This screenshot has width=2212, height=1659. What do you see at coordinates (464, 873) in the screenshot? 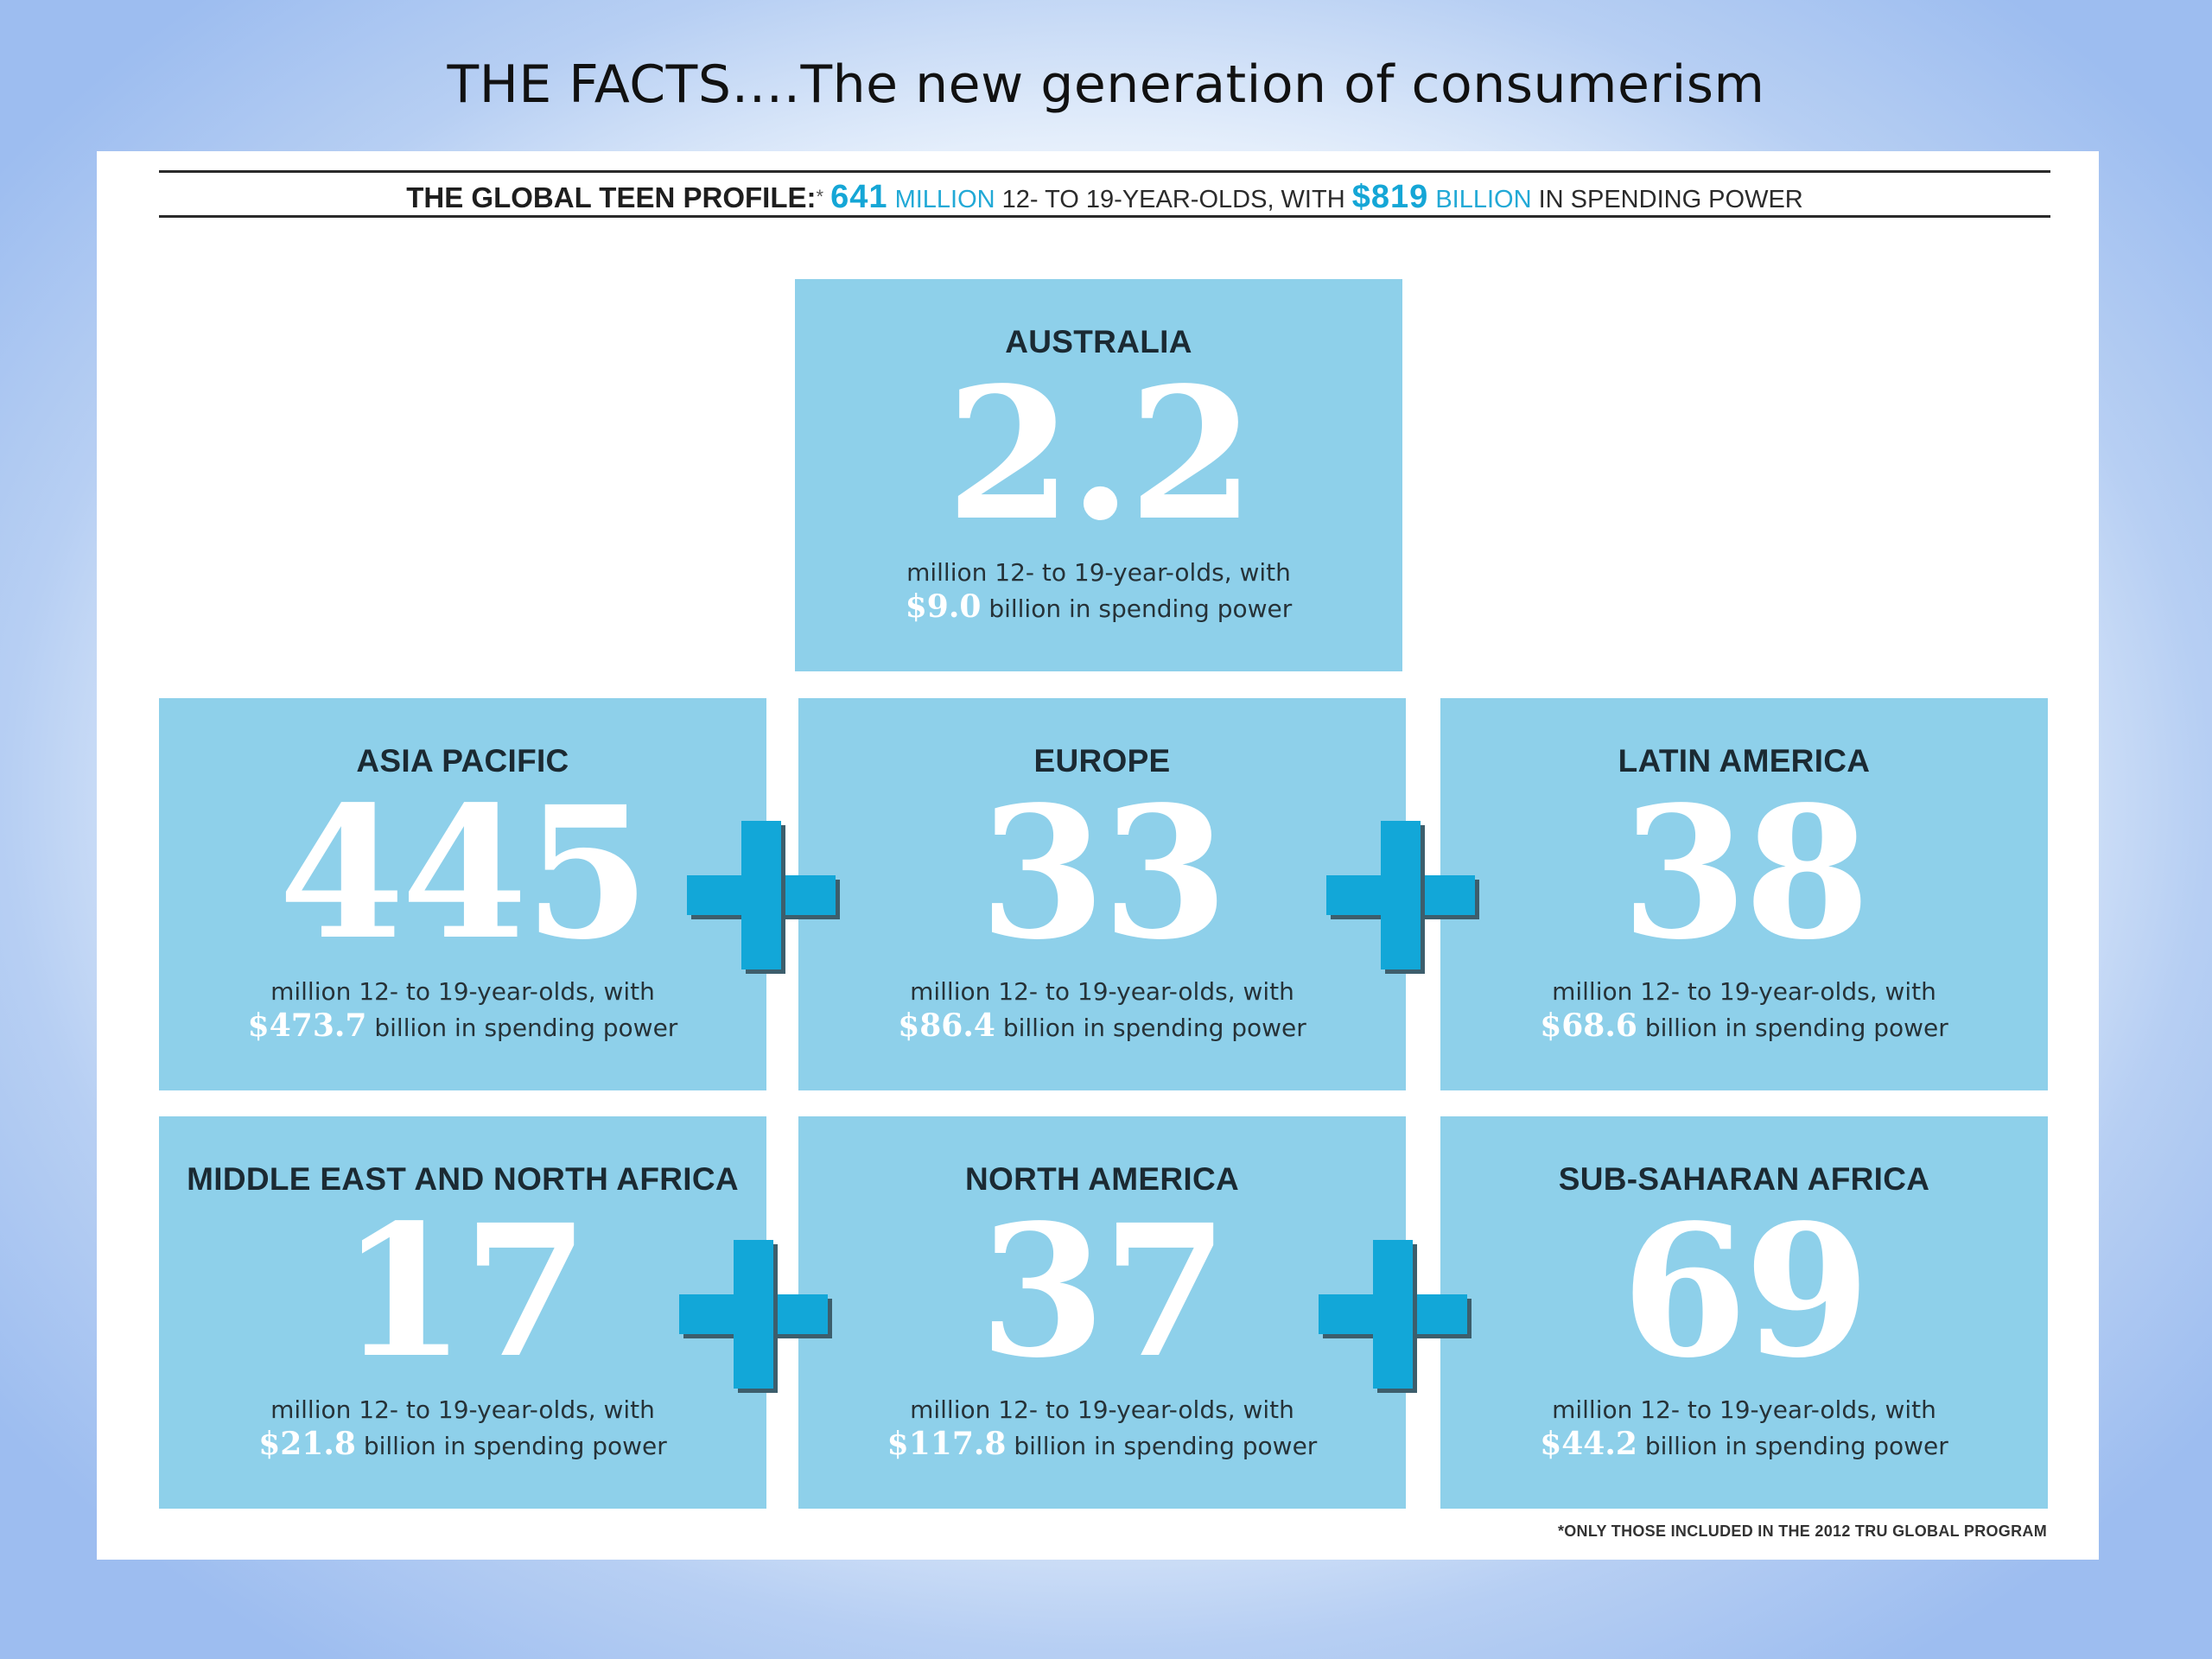
I see `region-teen-millions: 445` at bounding box center [464, 873].